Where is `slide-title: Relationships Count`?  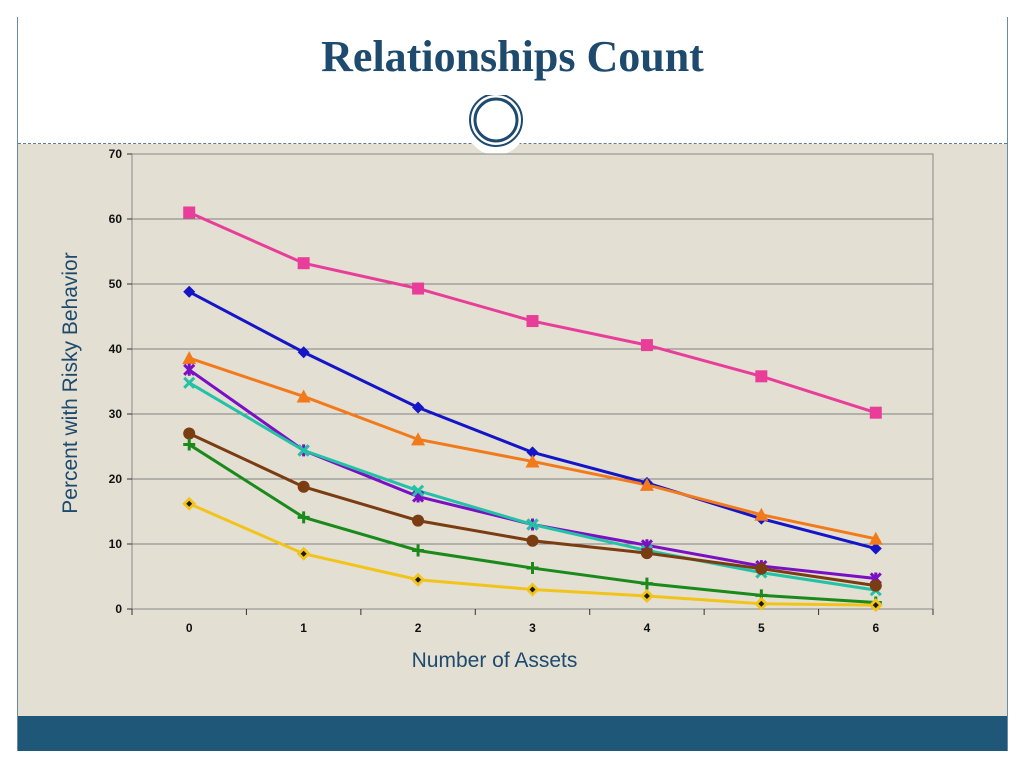
slide-title: Relationships Count is located at coordinates (512, 56).